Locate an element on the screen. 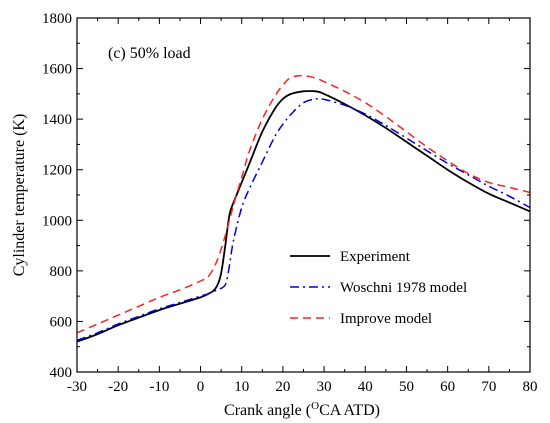  y-tick-label: 400 is located at coordinates (61, 373).